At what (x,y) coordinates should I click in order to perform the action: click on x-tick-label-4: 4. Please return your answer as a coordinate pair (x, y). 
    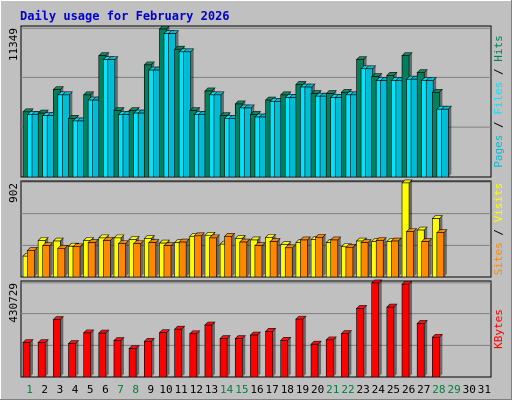
    Looking at the image, I should click on (75, 389).